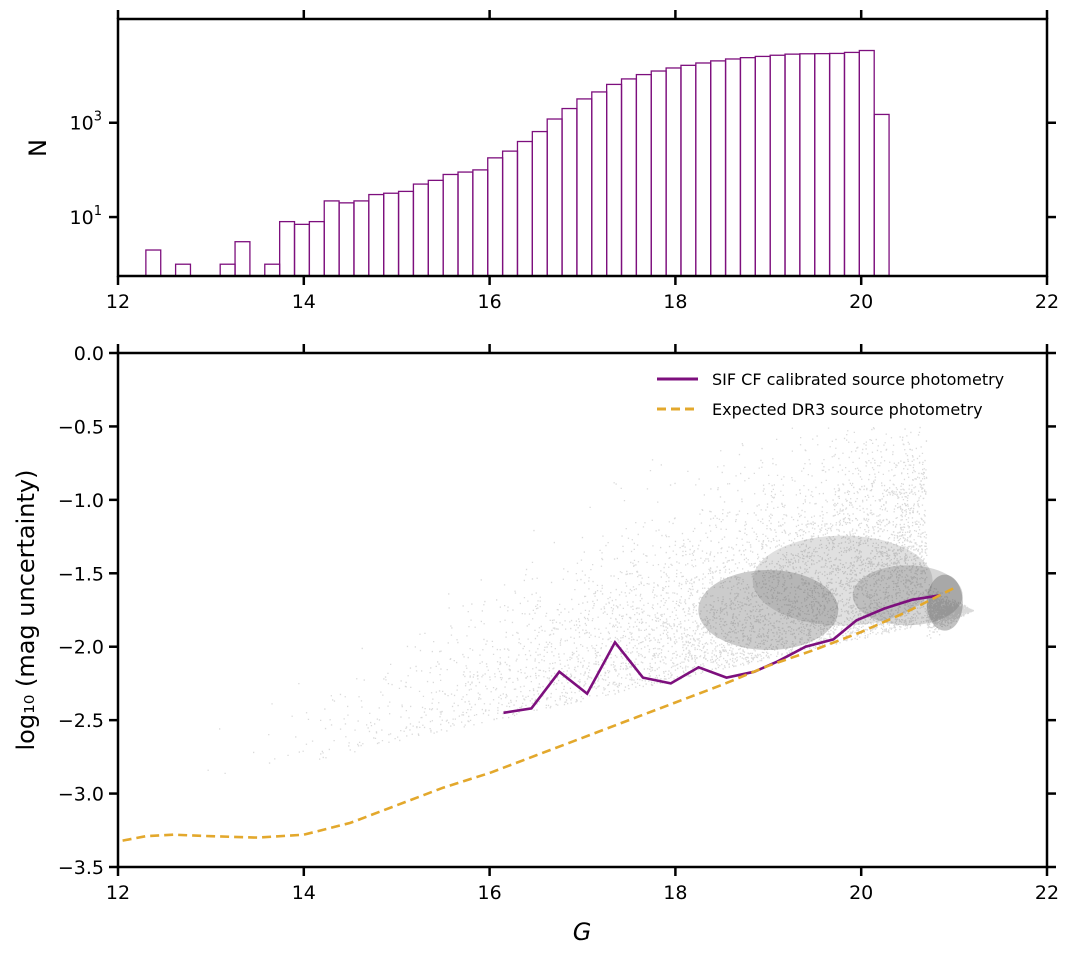  What do you see at coordinates (81, 574) in the screenshot?
I see `uncertainty-y-tick-label: −1.5` at bounding box center [81, 574].